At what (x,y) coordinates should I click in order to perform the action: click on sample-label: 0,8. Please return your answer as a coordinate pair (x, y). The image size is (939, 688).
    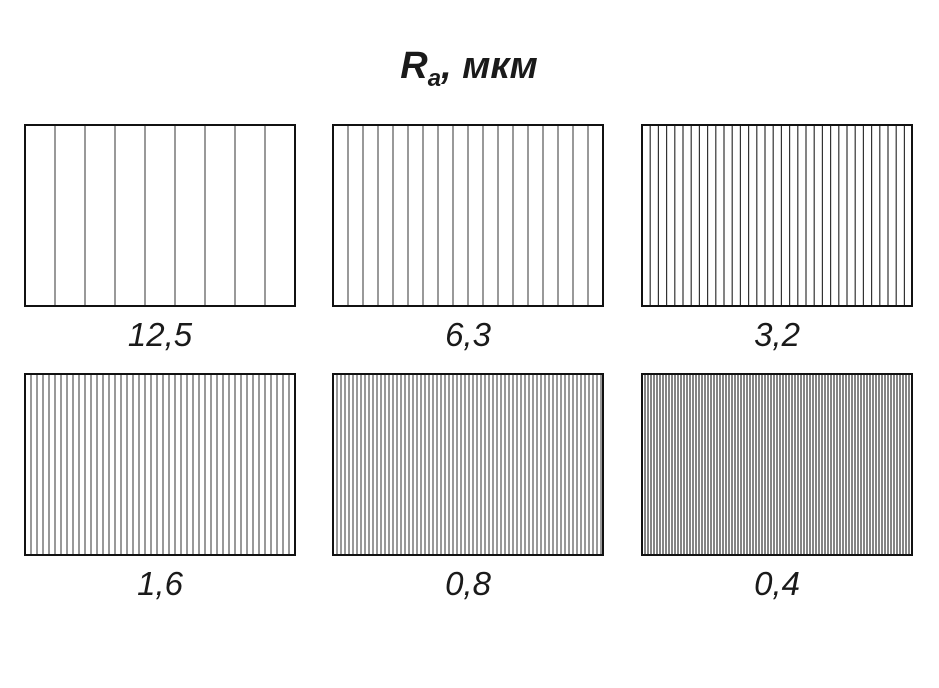
    Looking at the image, I should click on (468, 583).